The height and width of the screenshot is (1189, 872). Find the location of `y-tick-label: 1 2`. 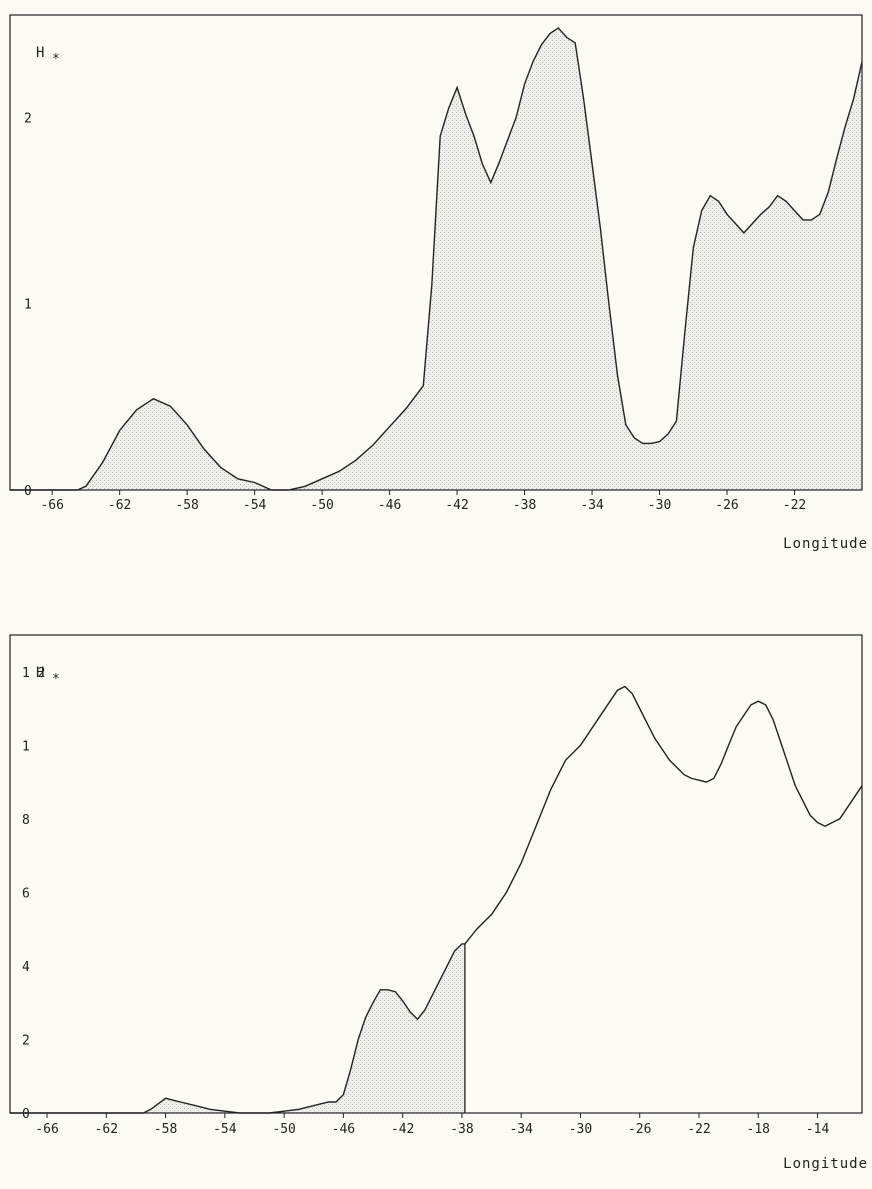

y-tick-label: 1 2 is located at coordinates (33, 673).